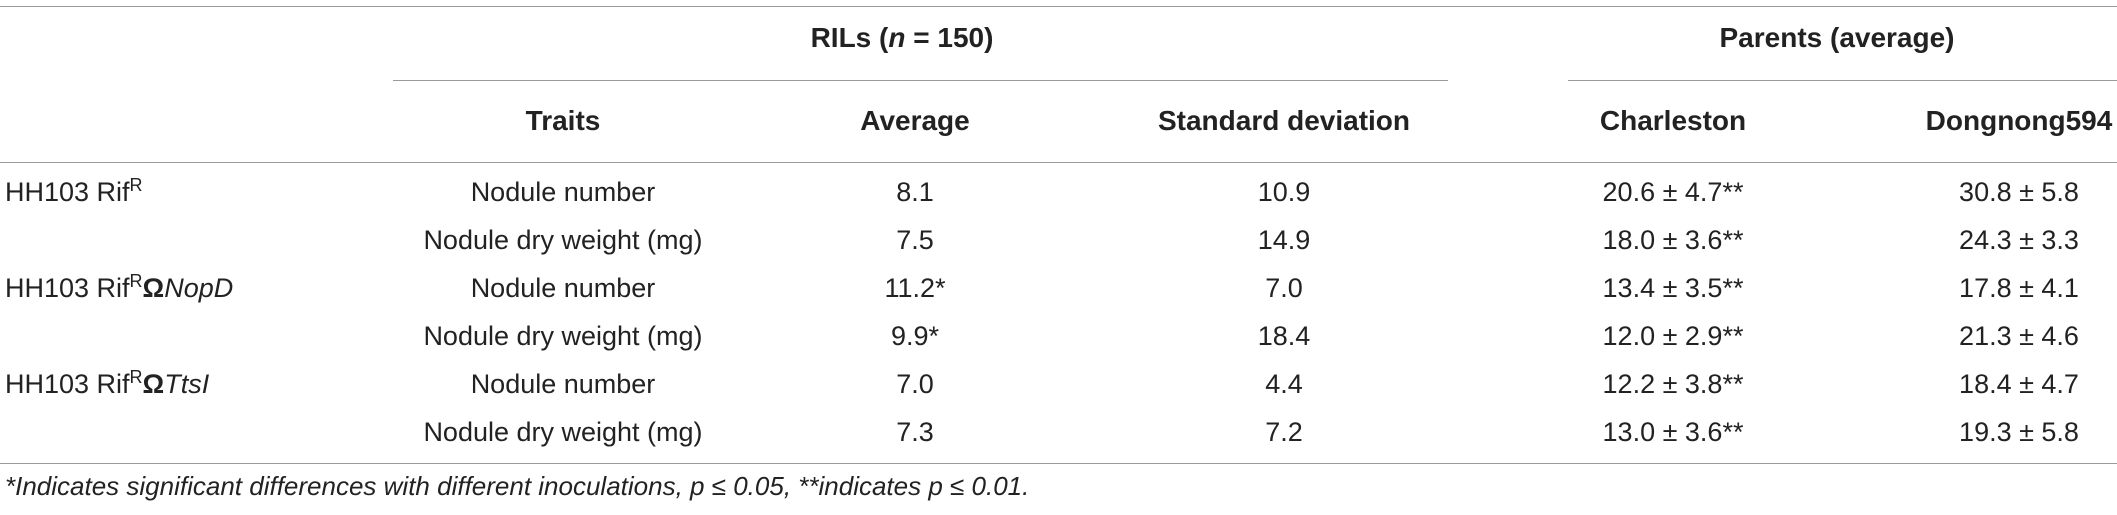  I want to click on average-cell: 9.9*, so click(915, 336).